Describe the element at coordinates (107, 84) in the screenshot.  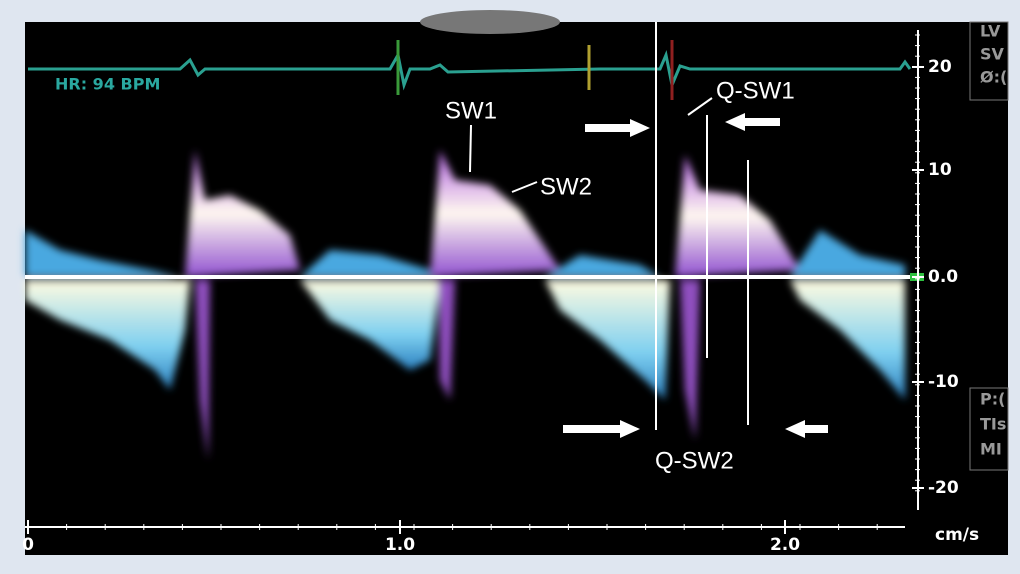
I see `heart-rate: HR: 94 BPM` at that location.